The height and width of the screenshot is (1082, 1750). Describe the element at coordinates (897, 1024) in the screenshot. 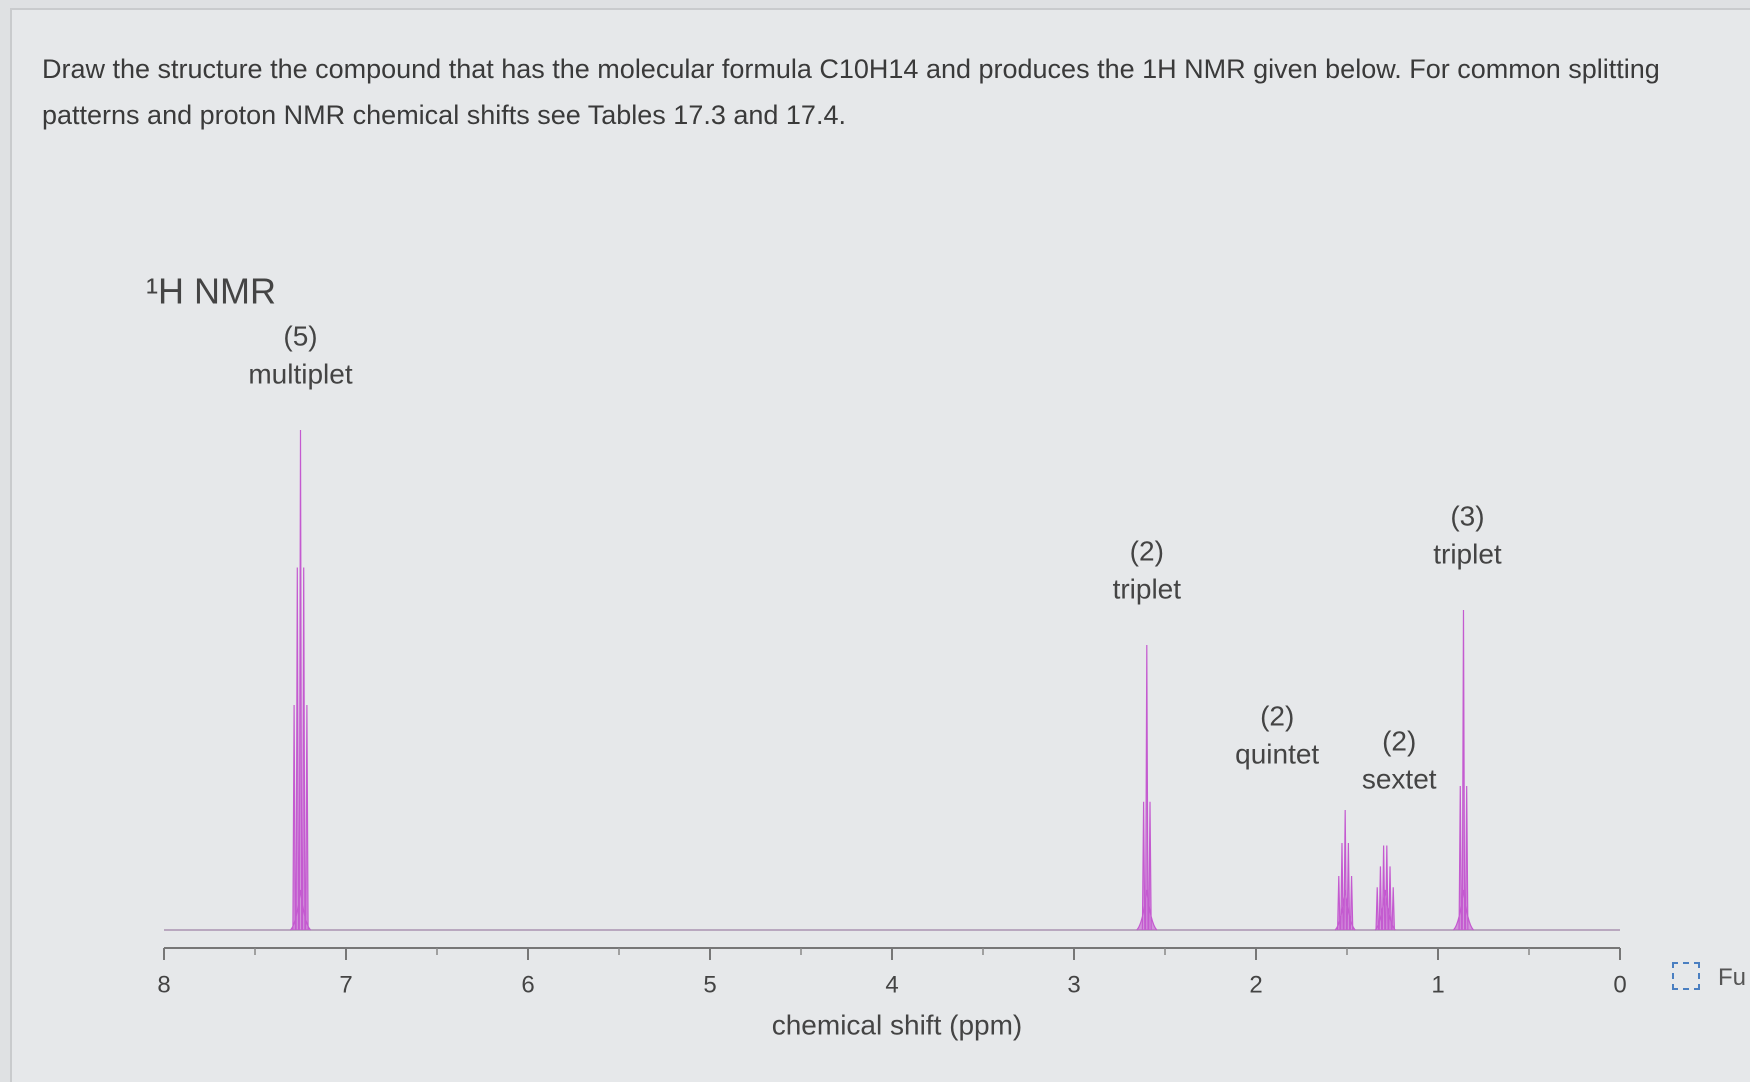

I see `x-axis-label: chemical shift (ppm)` at that location.